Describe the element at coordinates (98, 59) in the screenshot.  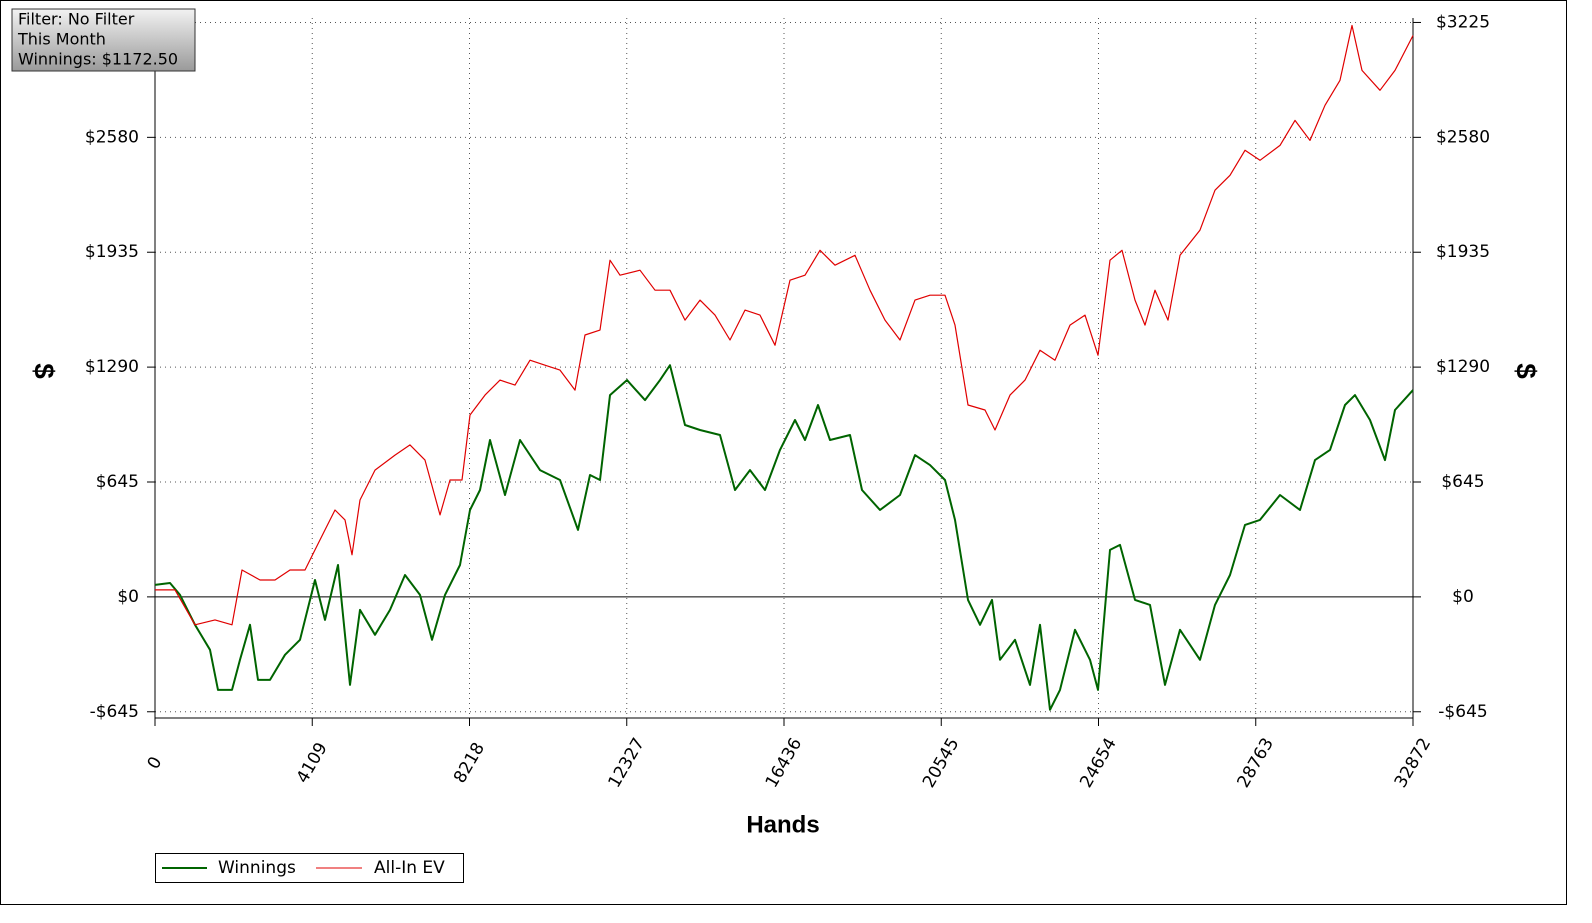
I see `annotation: Winnings: $1172.50` at that location.